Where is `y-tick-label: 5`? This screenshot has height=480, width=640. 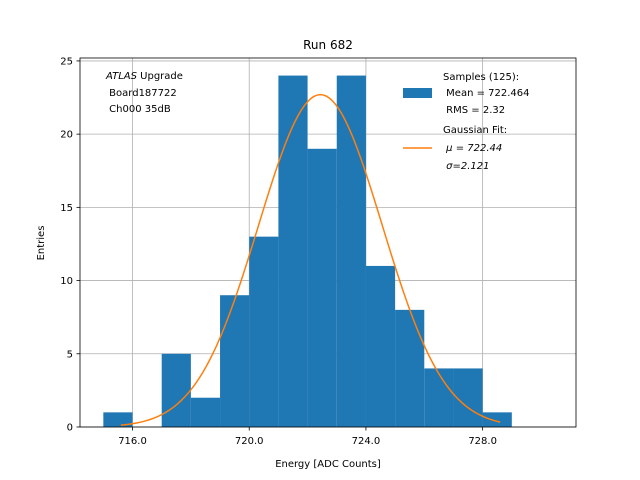
y-tick-label: 5 is located at coordinates (70, 354).